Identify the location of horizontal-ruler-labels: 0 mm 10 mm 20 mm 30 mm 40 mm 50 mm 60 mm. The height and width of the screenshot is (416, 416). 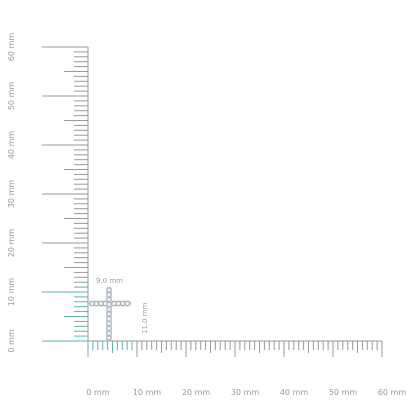
(246, 392).